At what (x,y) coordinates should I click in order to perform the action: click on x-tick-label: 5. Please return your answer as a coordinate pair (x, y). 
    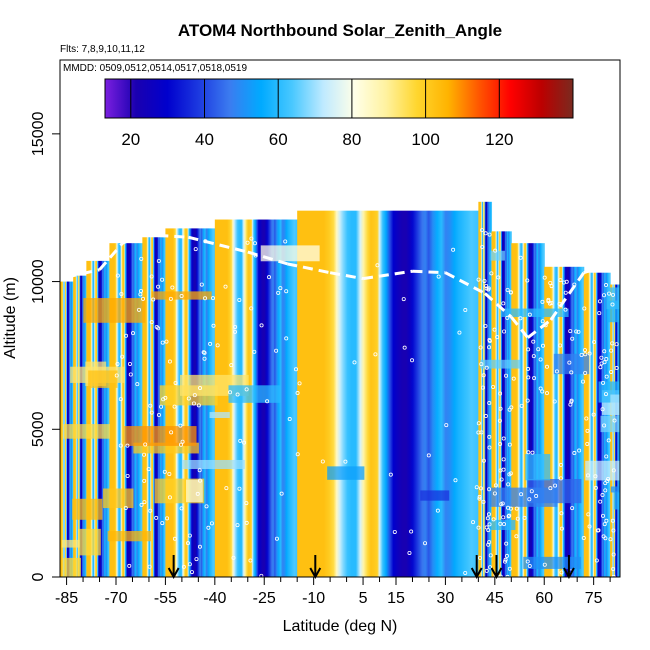
    Looking at the image, I should click on (363, 598).